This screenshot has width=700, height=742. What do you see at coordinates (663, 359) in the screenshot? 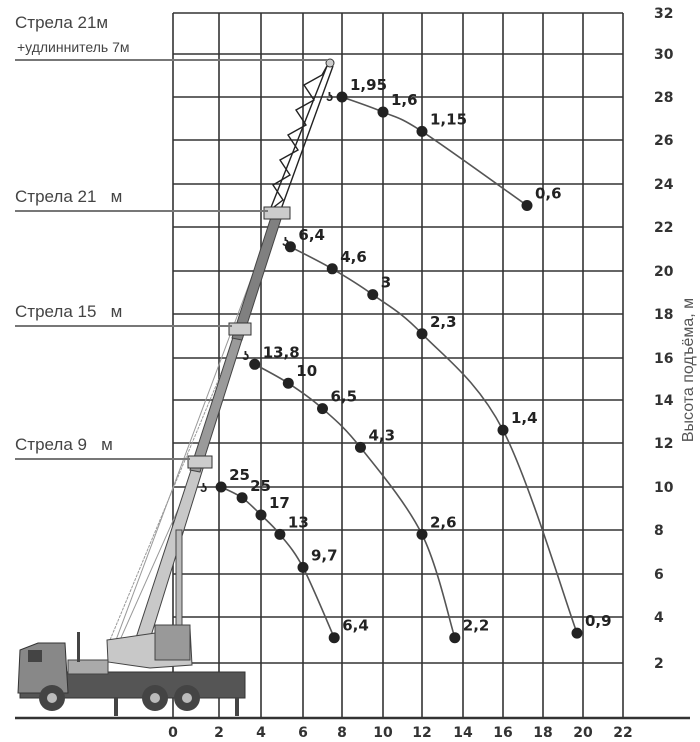
I see `y-tick-label: 16` at bounding box center [663, 359].